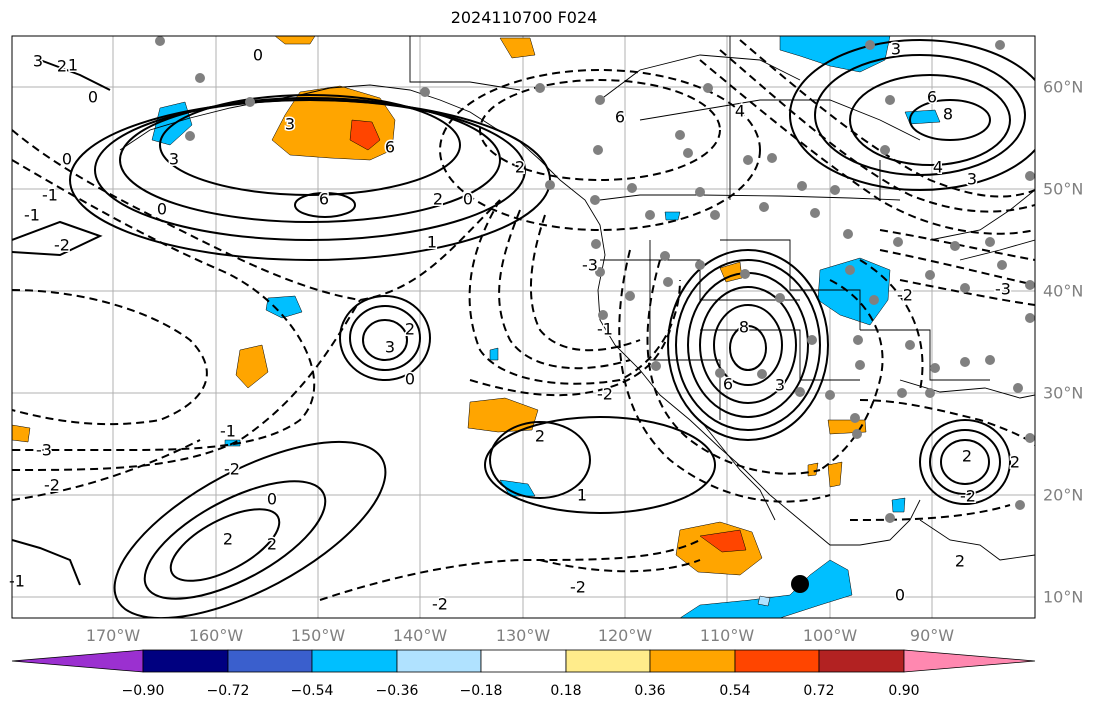  What do you see at coordinates (523, 635) in the screenshot?
I see `lon-label: 130°W` at bounding box center [523, 635].